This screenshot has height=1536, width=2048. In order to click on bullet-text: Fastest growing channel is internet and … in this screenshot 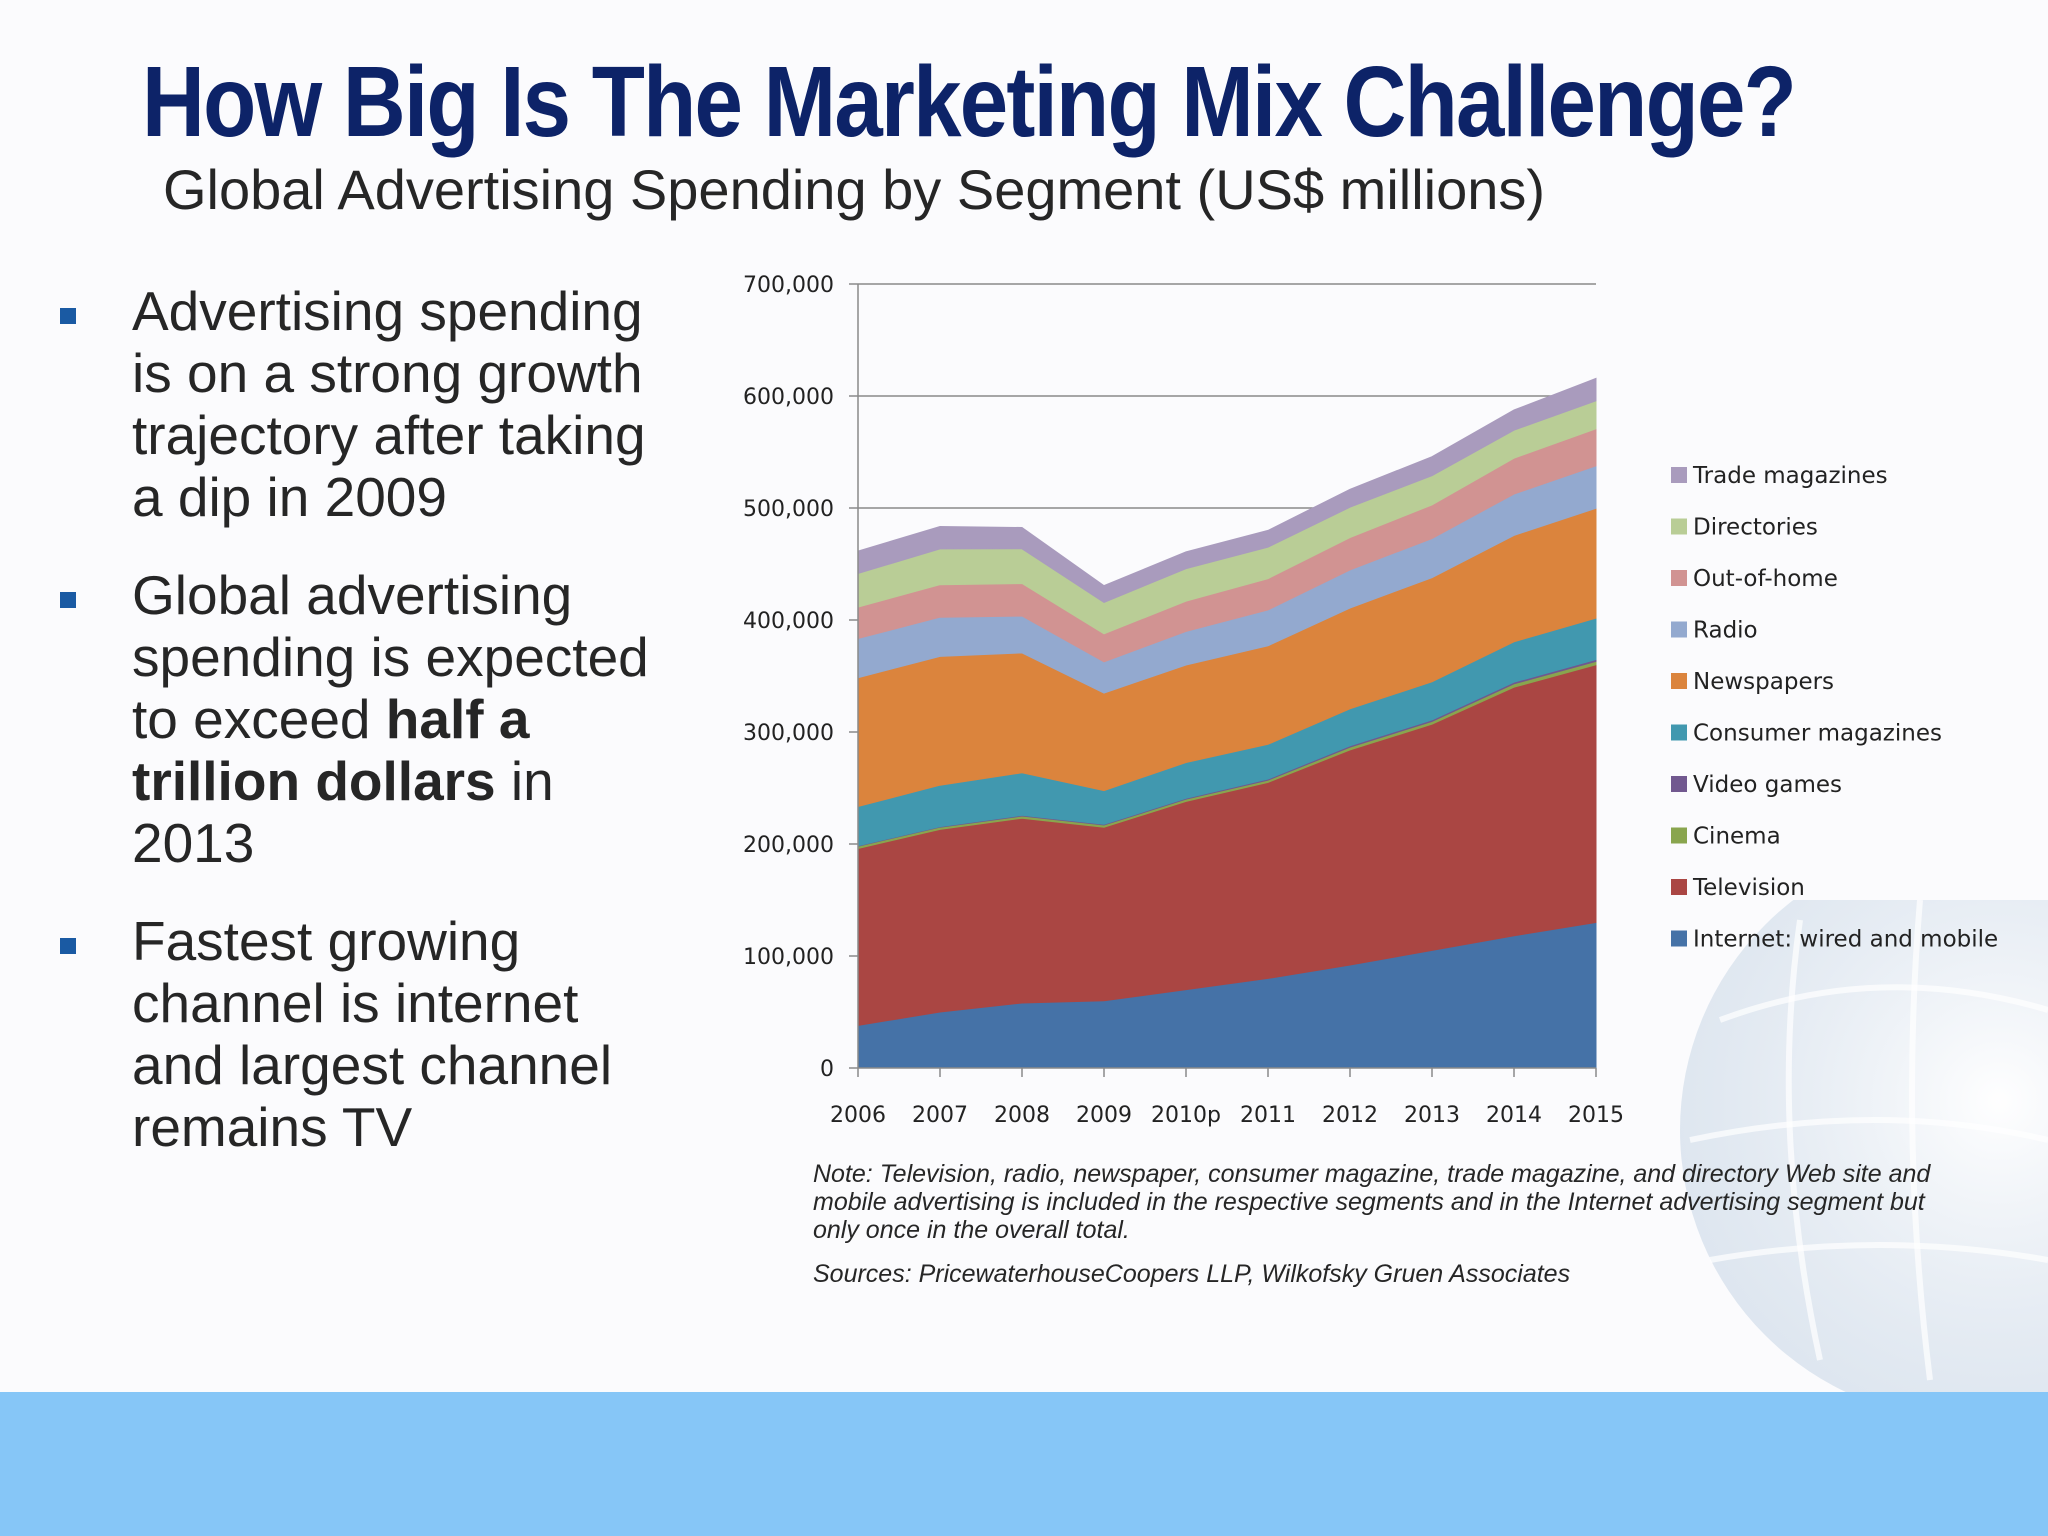, I will do `click(372, 1034)`.